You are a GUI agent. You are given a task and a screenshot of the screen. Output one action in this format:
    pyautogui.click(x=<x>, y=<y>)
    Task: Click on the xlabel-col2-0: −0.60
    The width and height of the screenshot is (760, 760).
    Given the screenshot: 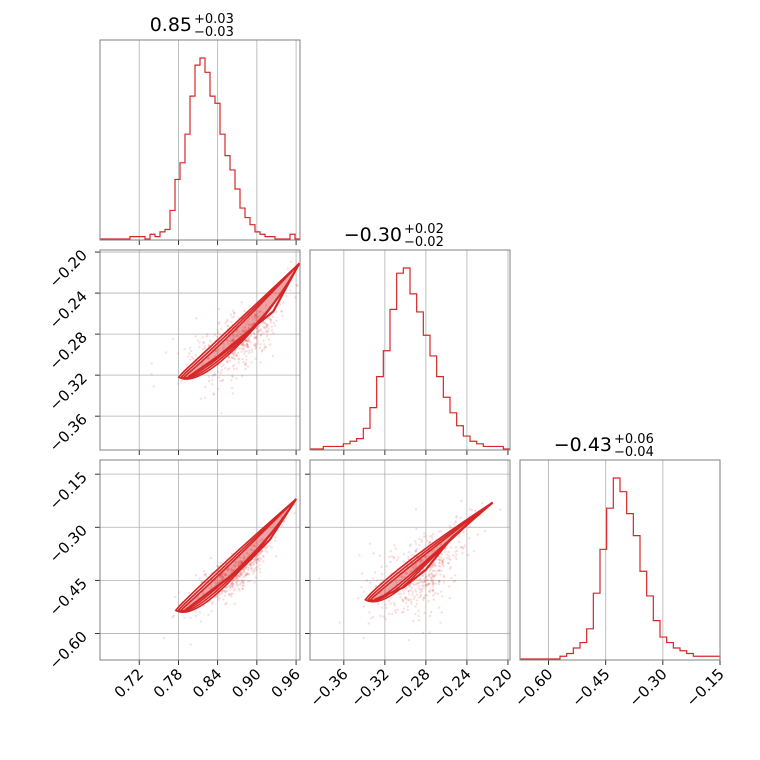 What is the action you would take?
    pyautogui.click(x=533, y=687)
    